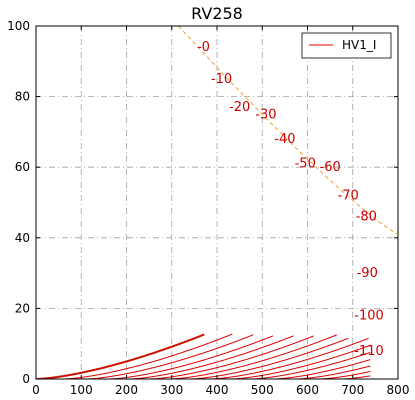  I want to click on curve-label: -20, so click(239, 107).